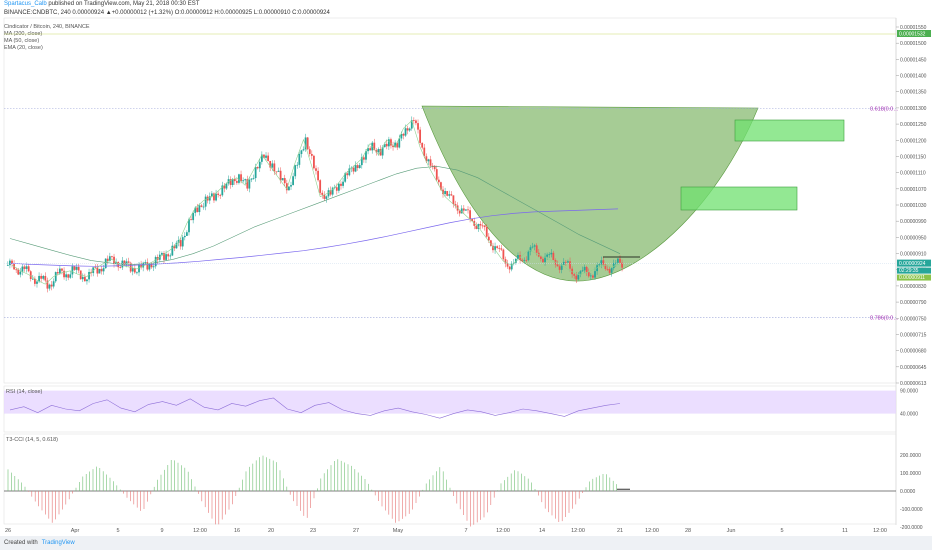 The image size is (932, 550). What do you see at coordinates (590, 193) in the screenshot?
I see `cup-pattern-layer` at bounding box center [590, 193].